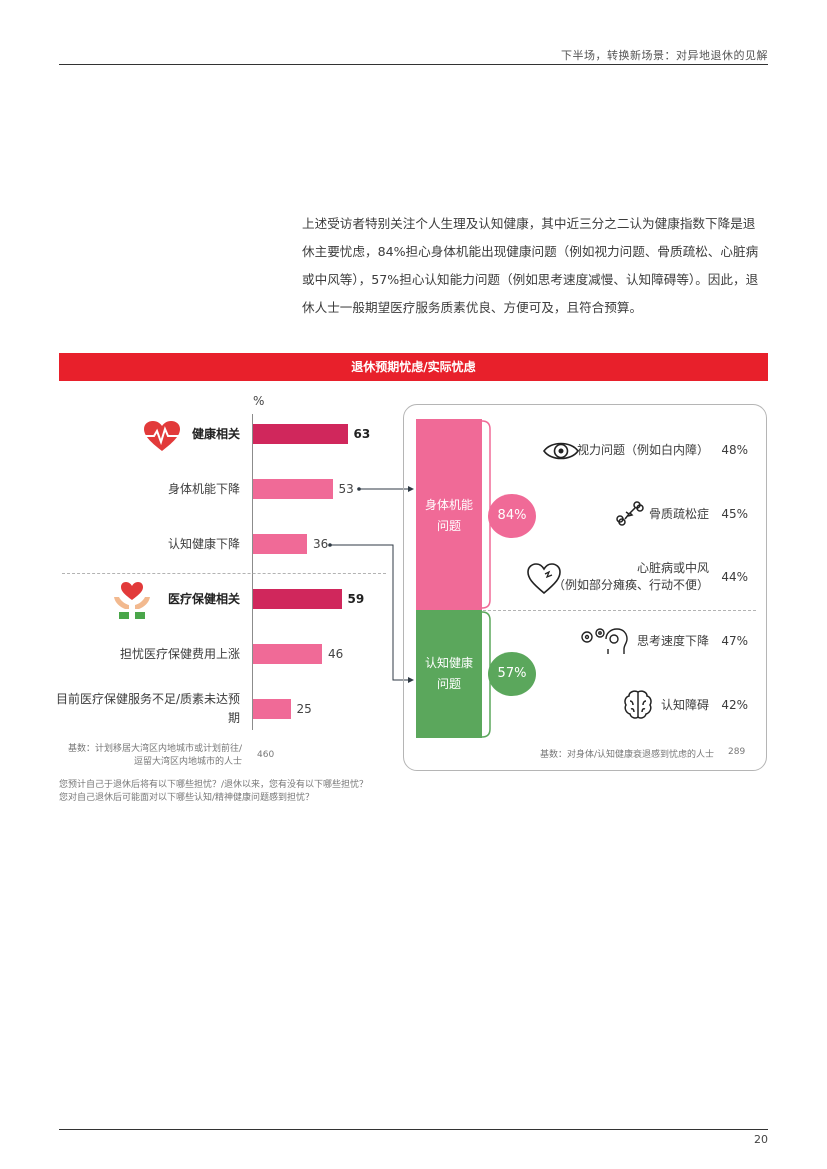  What do you see at coordinates (162, 436) in the screenshot?
I see `heartbeat-icon` at bounding box center [162, 436].